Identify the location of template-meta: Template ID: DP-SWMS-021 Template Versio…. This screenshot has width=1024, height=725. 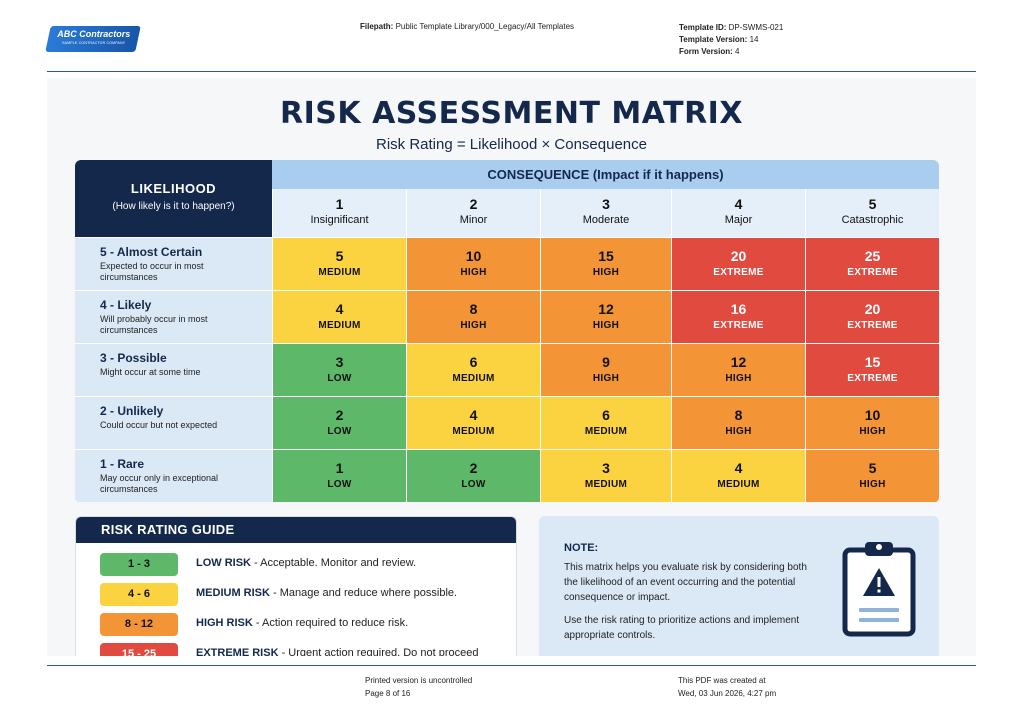
(731, 40).